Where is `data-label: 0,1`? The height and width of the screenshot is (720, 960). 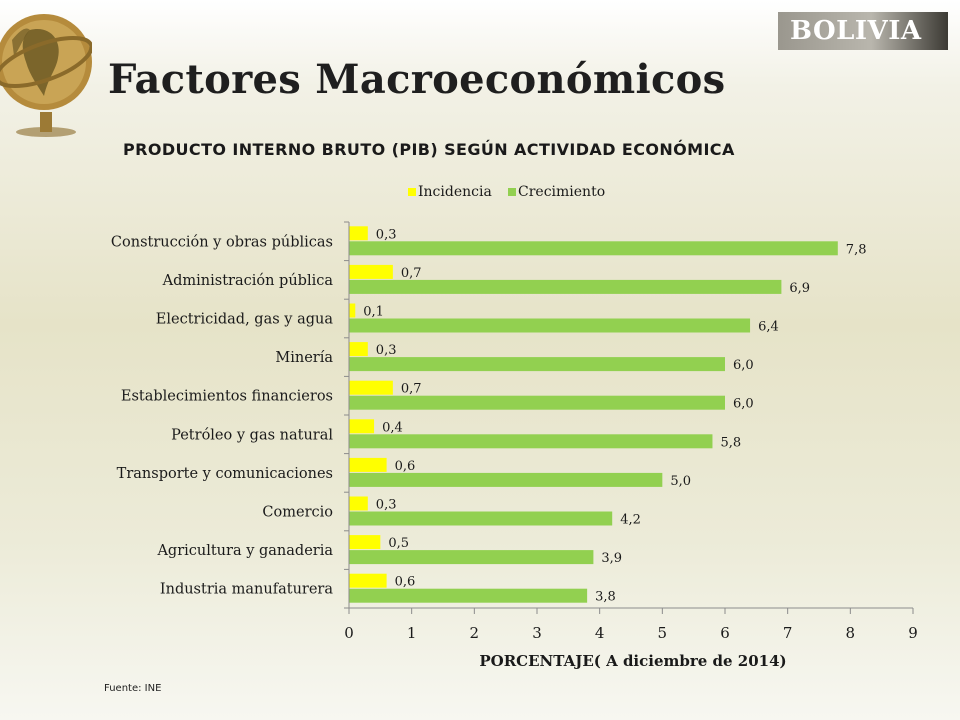 data-label: 0,1 is located at coordinates (373, 312).